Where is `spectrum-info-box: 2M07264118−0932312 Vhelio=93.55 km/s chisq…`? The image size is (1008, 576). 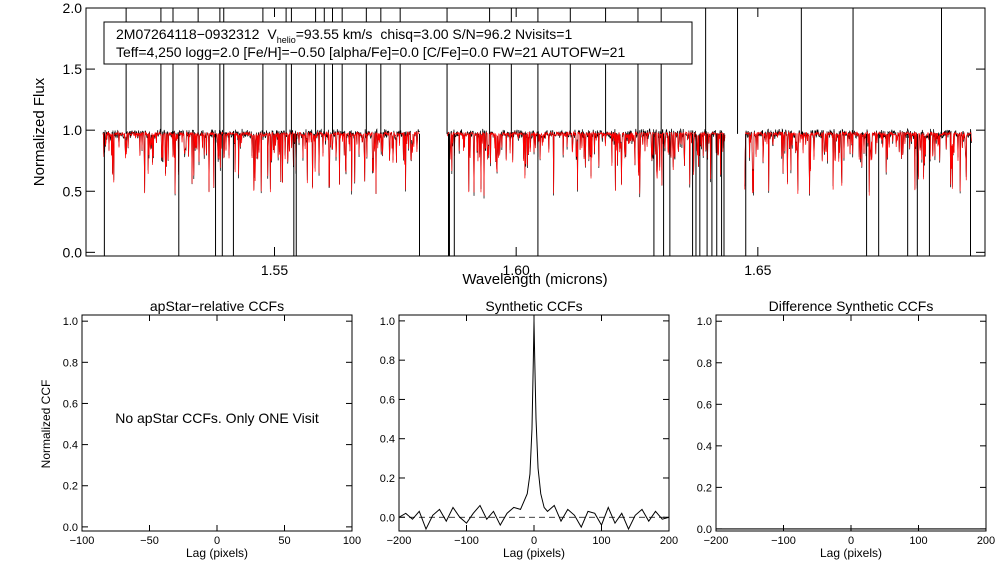
spectrum-info-box: 2M07264118−0932312 Vhelio=93.55 km/s chisq… is located at coordinates (398, 43).